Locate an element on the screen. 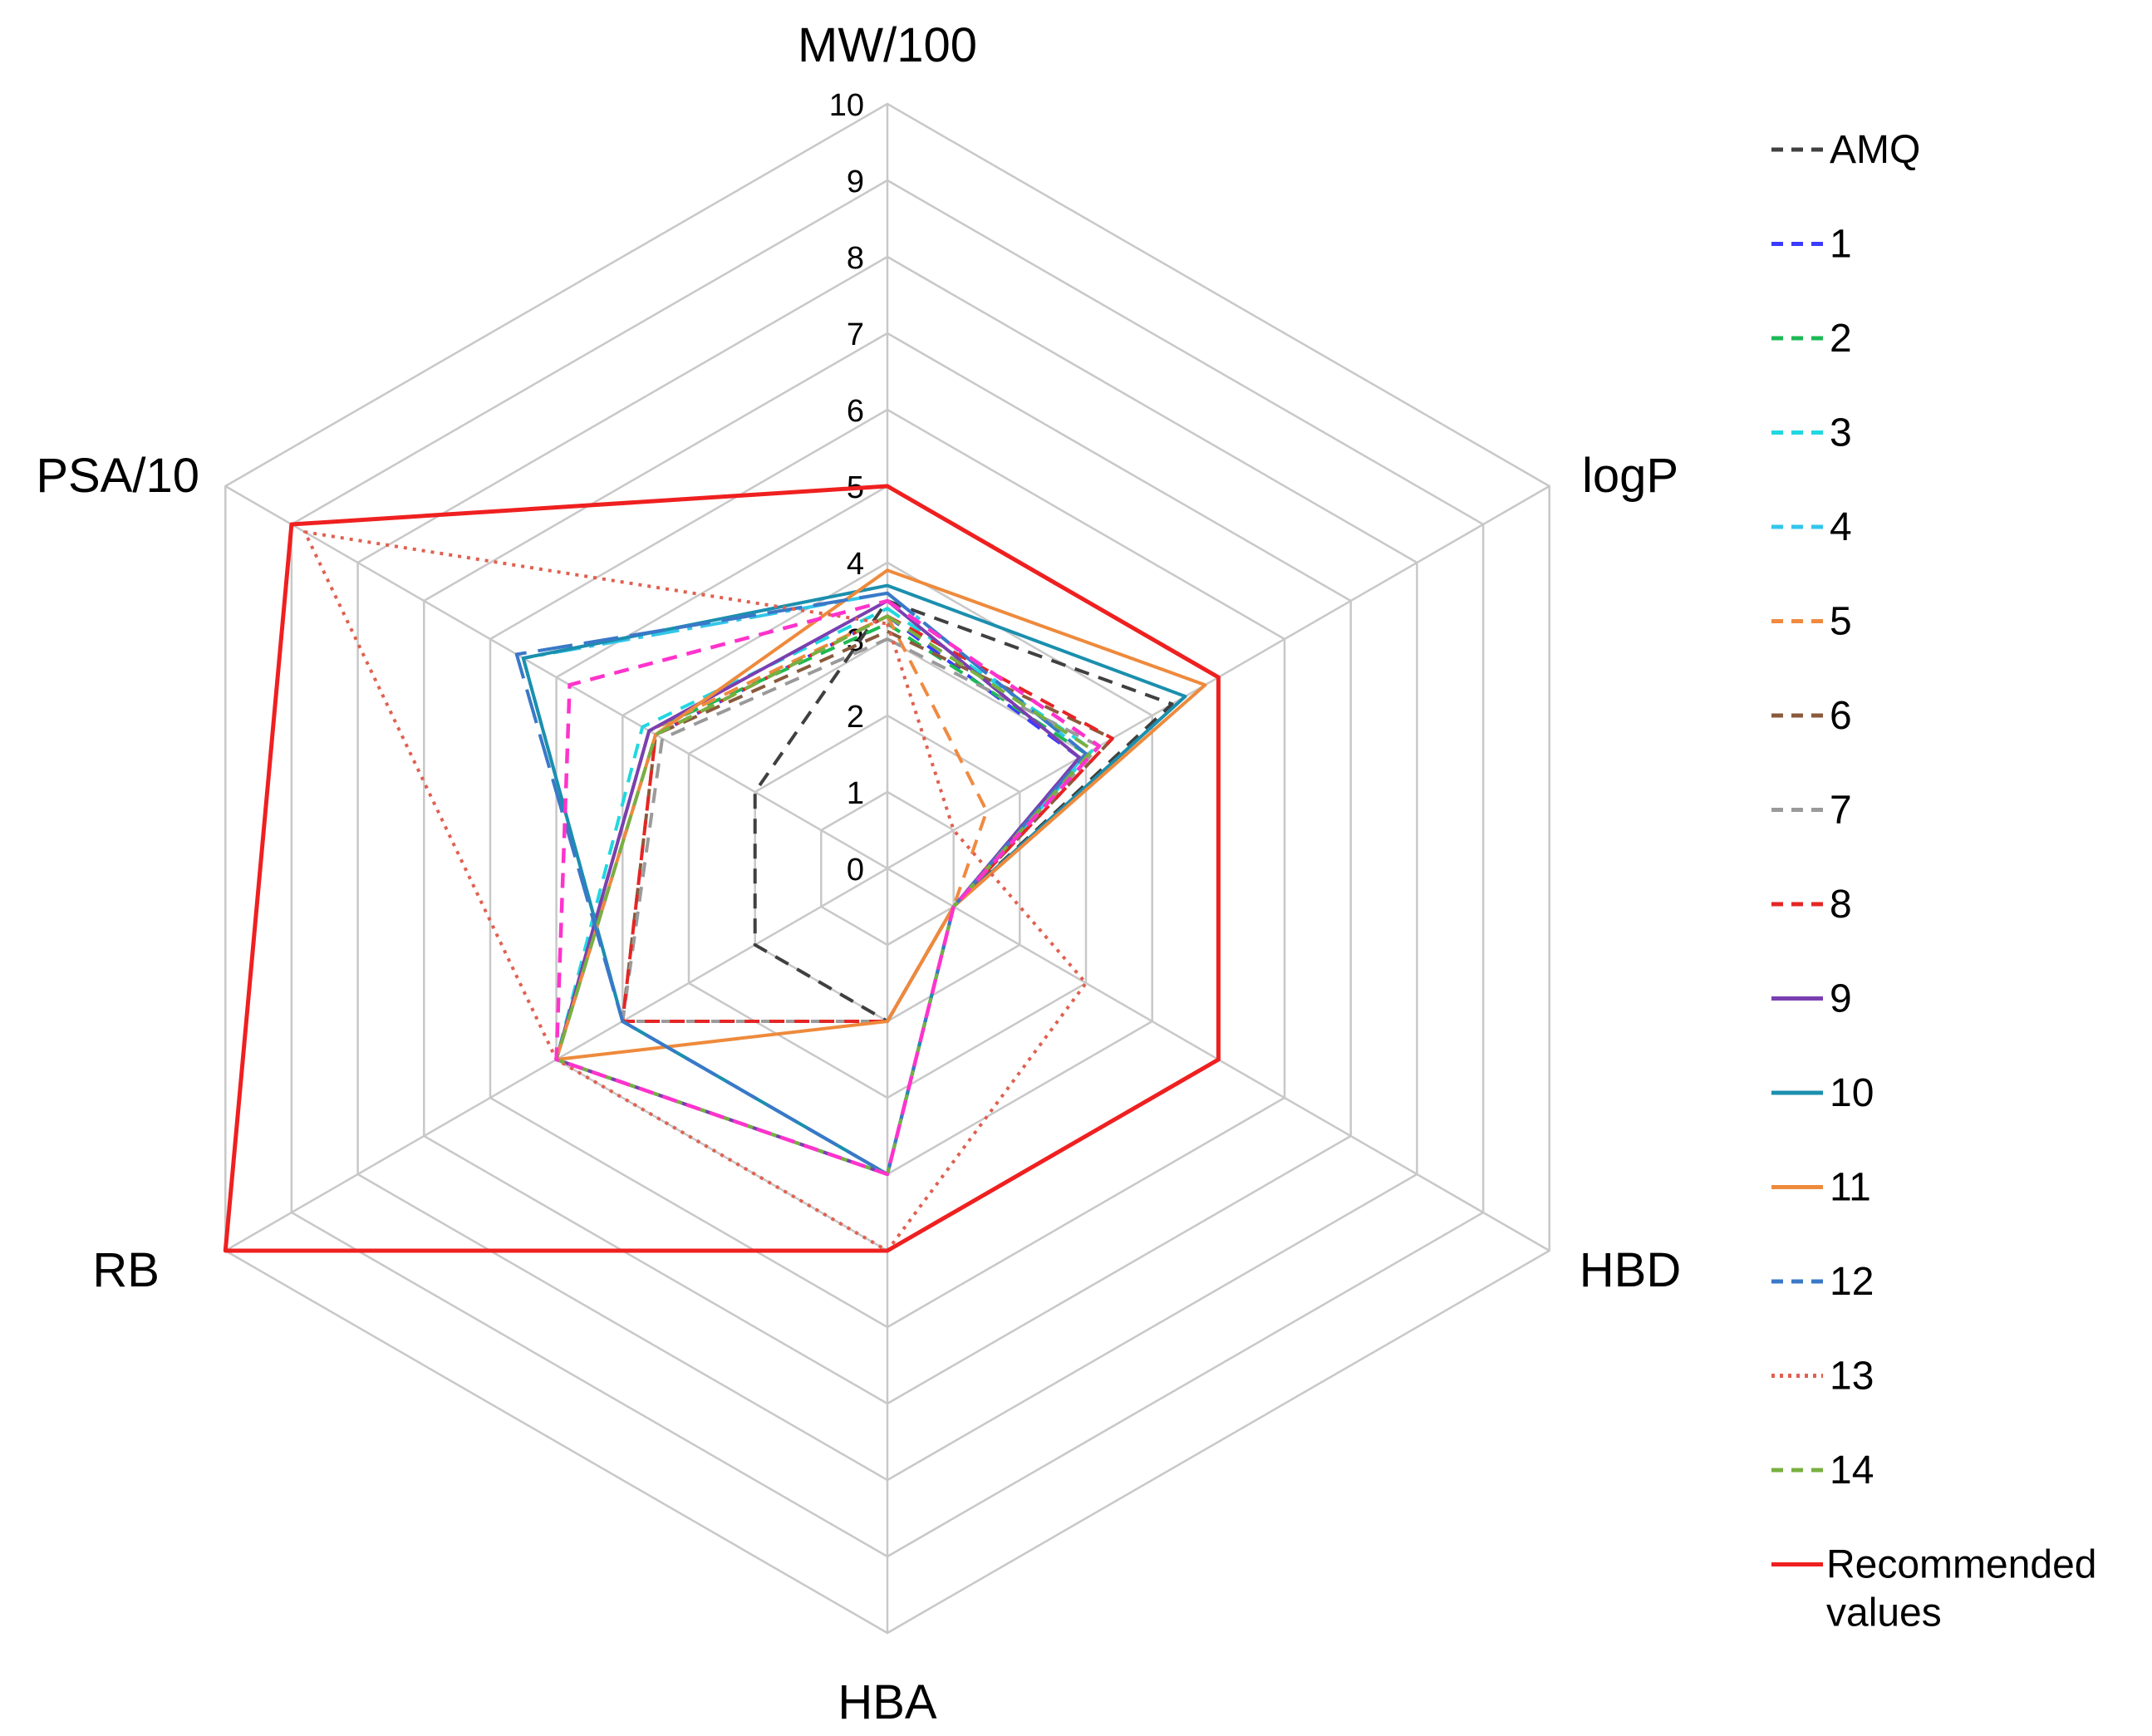 Image resolution: width=2152 pixels, height=1736 pixels. axis-label-hbd: HBD is located at coordinates (1630, 1270).